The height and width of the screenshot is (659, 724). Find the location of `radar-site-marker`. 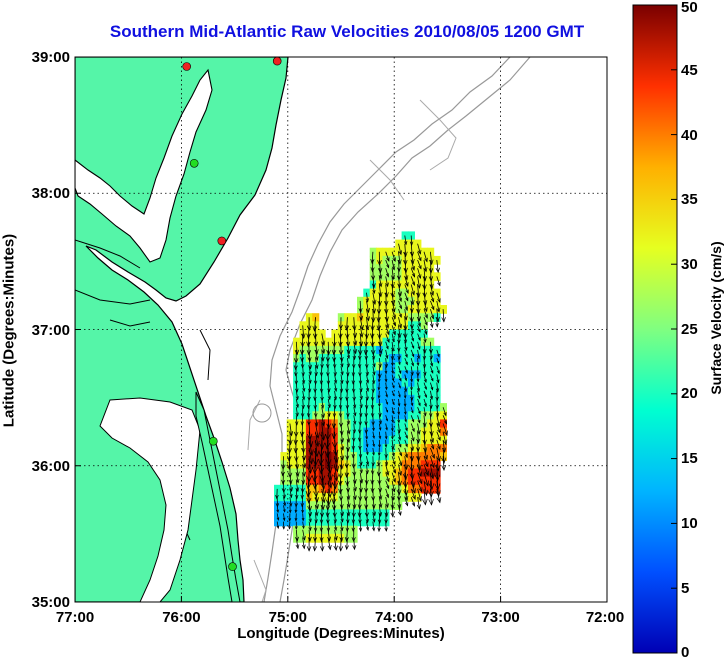

radar-site-marker is located at coordinates (213, 441).